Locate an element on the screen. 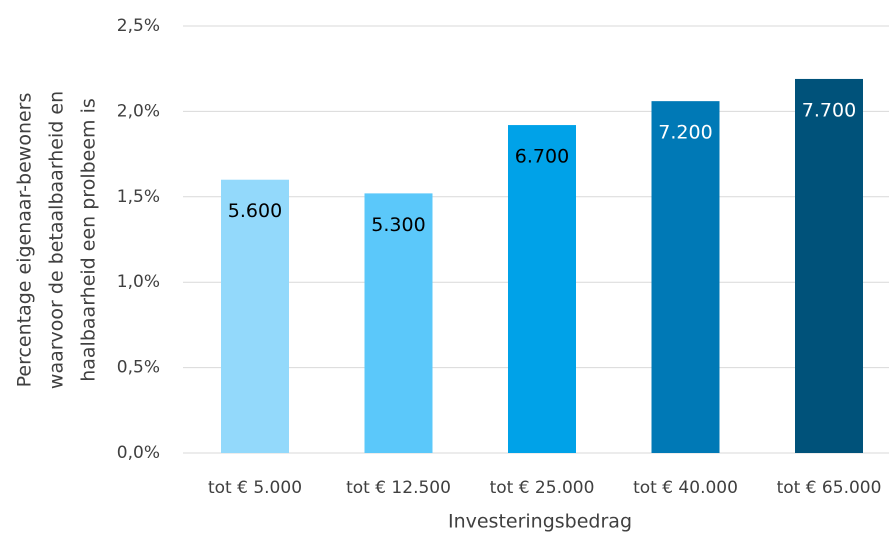 The width and height of the screenshot is (891, 538). y-tick-label: 0,5% is located at coordinates (138, 368).